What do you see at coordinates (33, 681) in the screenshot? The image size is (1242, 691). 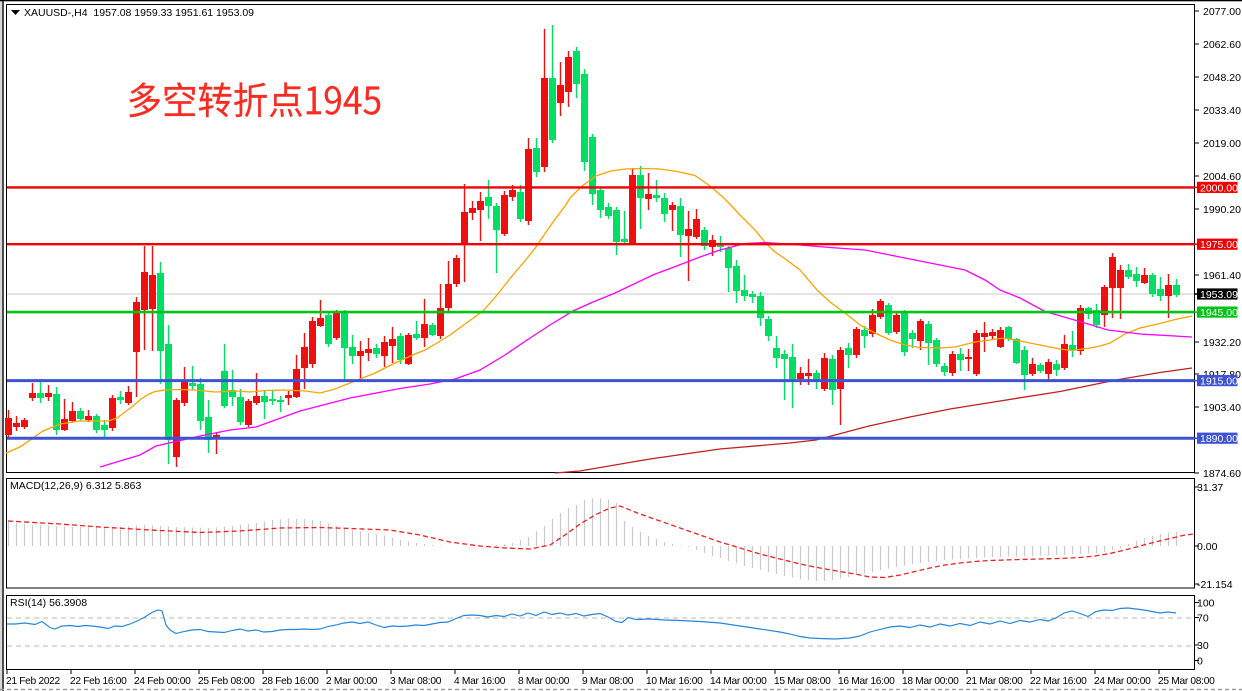 I see `svg-text: 21 Feb 2022` at bounding box center [33, 681].